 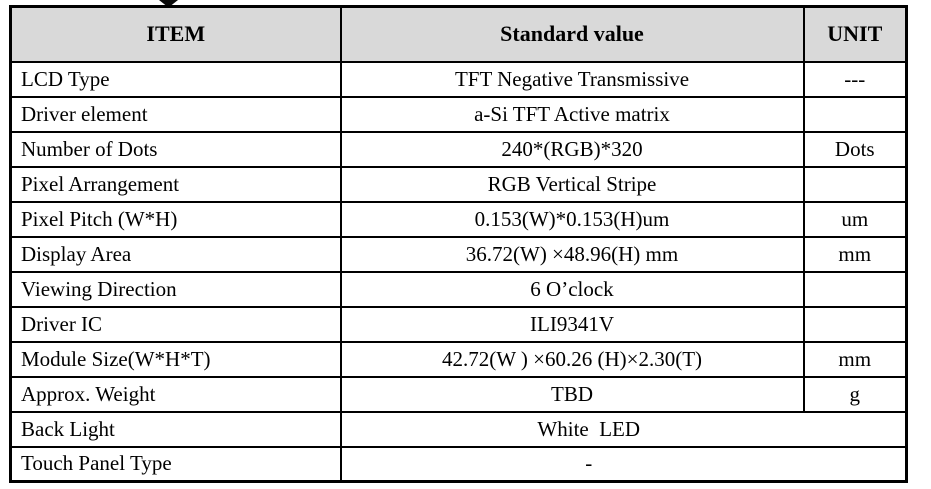 I want to click on table-row: Approx. Weight TBD g, so click(x=458, y=394).